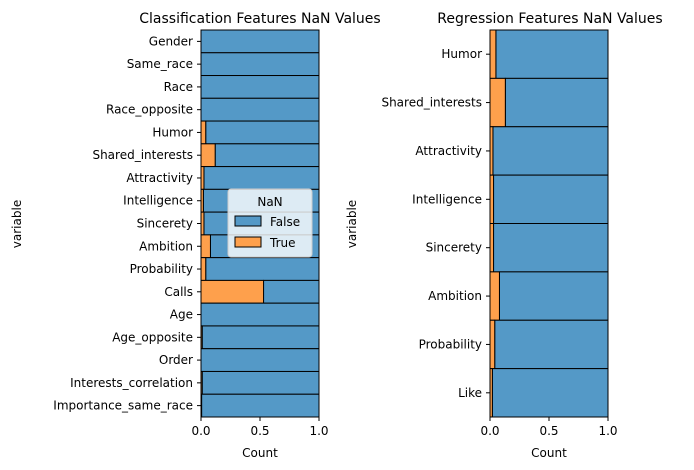  I want to click on bar-false-age_opposite, so click(260, 337).